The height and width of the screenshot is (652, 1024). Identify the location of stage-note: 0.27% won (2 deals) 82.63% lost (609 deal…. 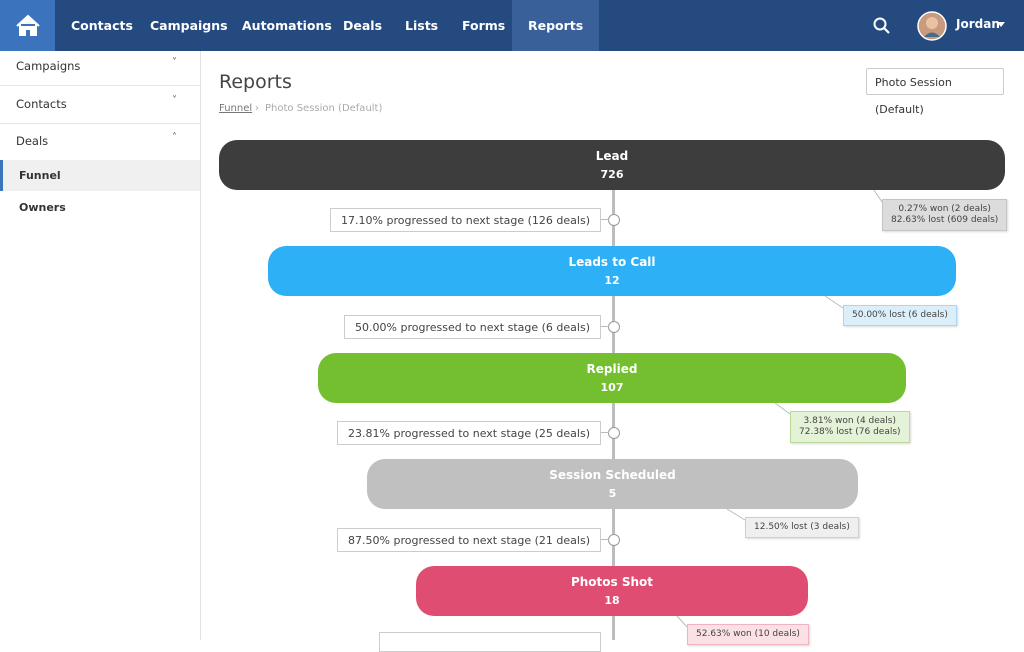
(945, 215).